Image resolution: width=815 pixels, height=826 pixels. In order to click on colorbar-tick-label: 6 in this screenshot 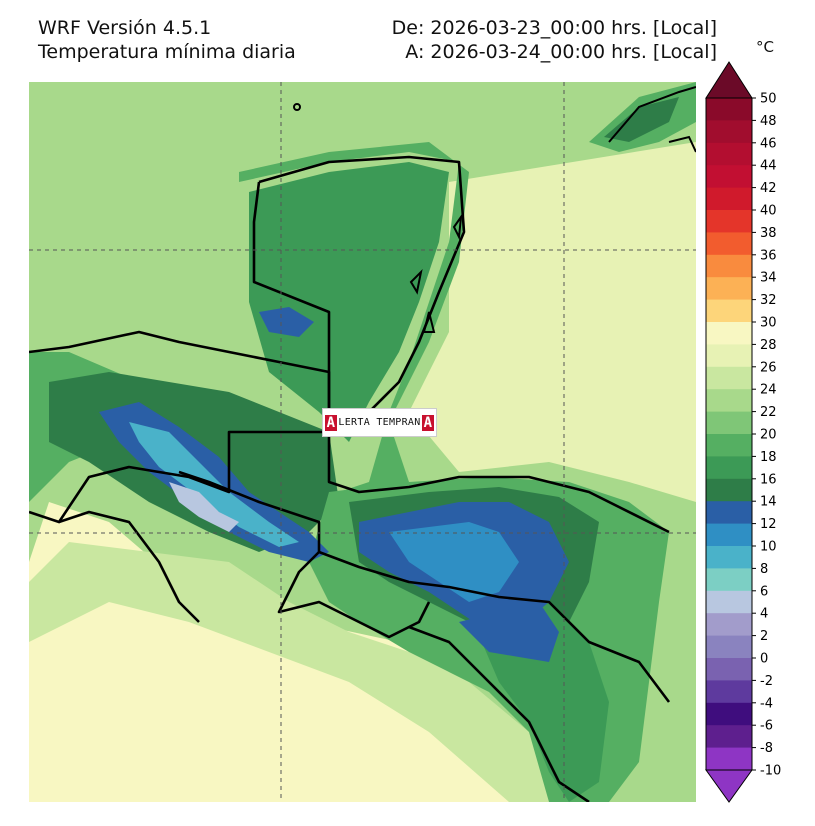, I will do `click(764, 591)`.